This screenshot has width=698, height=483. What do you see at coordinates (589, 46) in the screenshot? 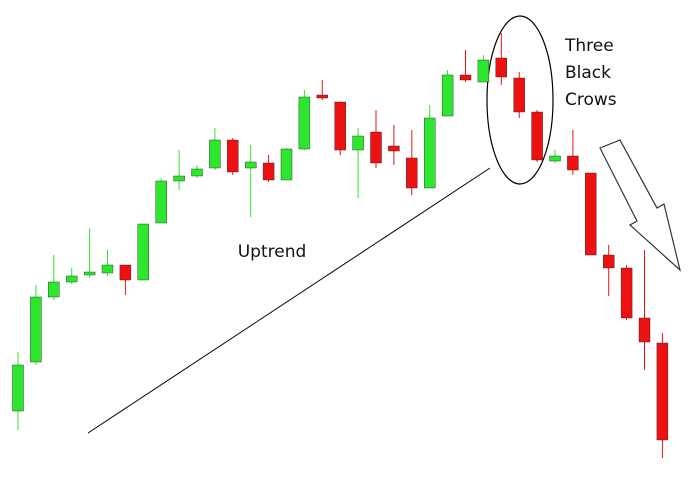
I see `pattern-label: Three` at bounding box center [589, 46].